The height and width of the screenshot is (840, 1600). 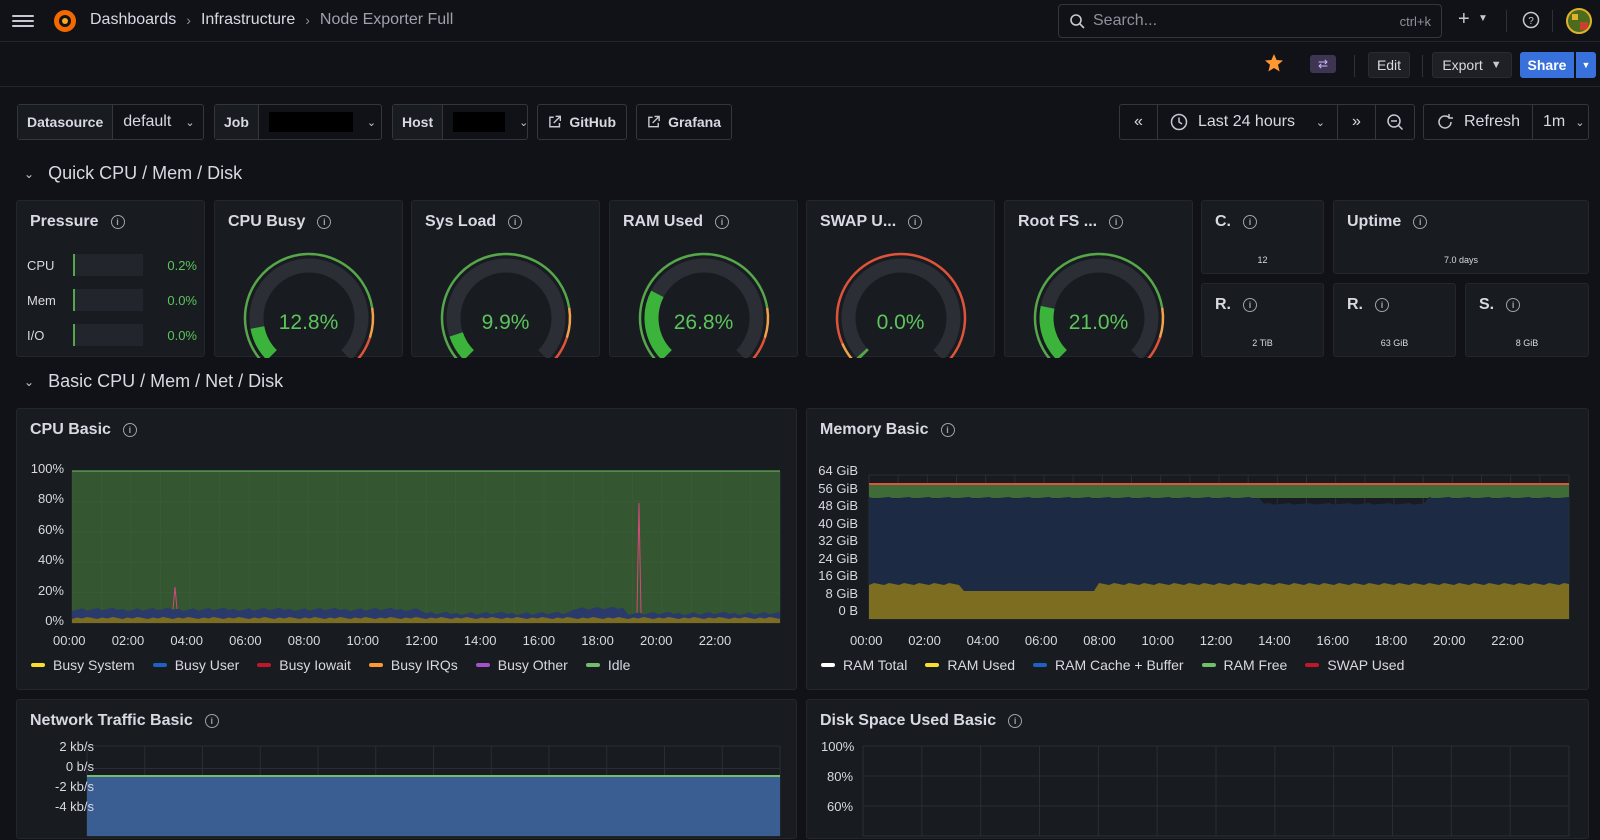 I want to click on time-shift-forward-icon: », so click(x=1357, y=122).